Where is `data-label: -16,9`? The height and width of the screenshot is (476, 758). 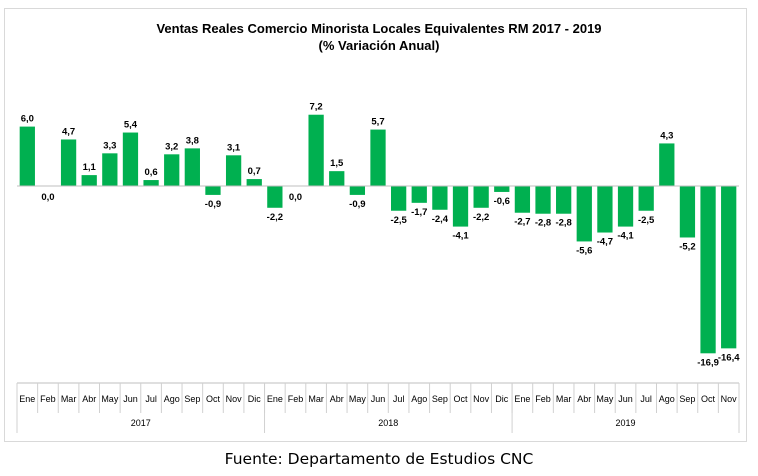 data-label: -16,9 is located at coordinates (708, 362).